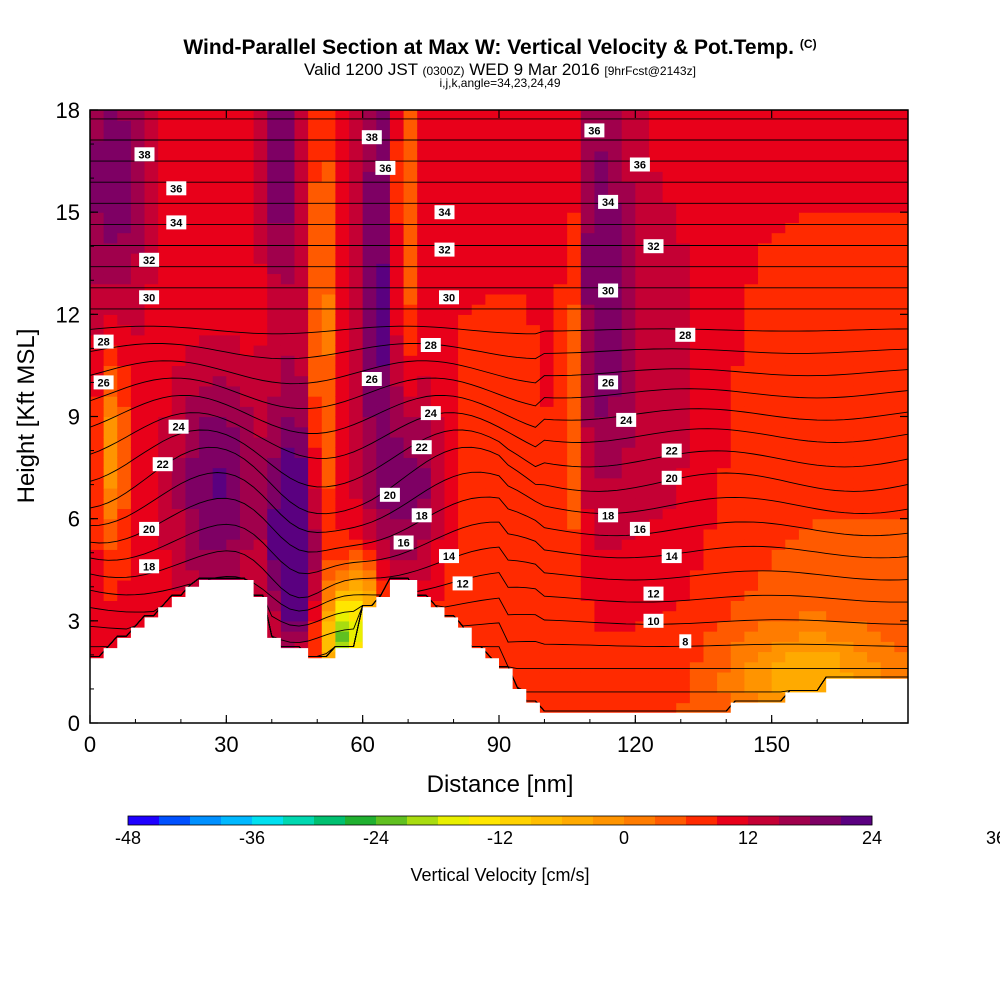 This screenshot has height=1000, width=1000. I want to click on theta-label-text: 12, so click(653, 595).